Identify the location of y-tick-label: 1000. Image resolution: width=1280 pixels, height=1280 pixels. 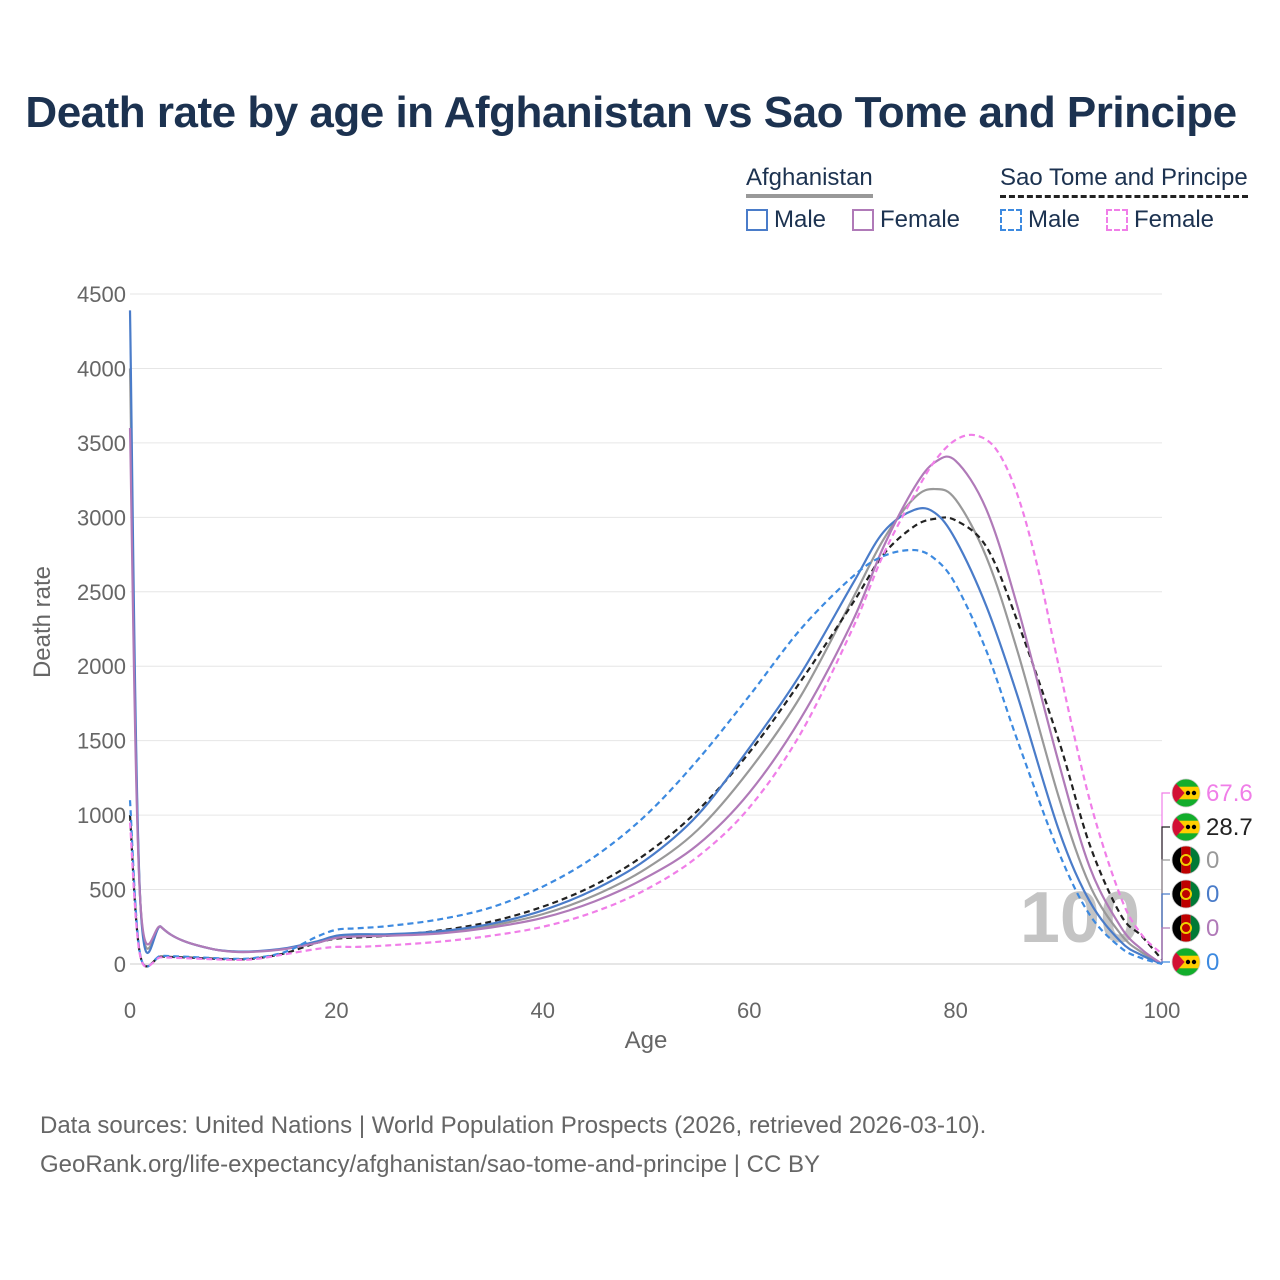
(101, 815).